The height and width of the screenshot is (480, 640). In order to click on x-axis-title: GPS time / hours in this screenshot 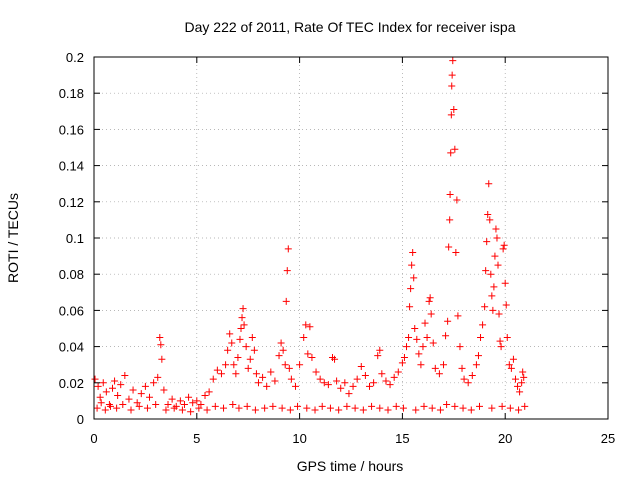, I will do `click(350, 466)`.